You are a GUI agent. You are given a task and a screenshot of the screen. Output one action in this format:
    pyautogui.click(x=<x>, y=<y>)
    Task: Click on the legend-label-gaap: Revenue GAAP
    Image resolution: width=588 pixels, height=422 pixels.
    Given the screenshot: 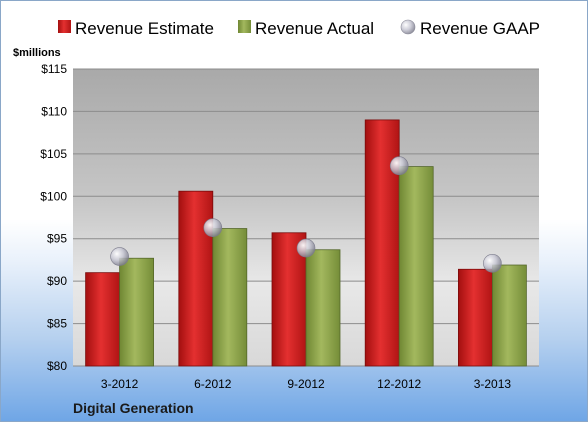 What is the action you would take?
    pyautogui.click(x=480, y=28)
    